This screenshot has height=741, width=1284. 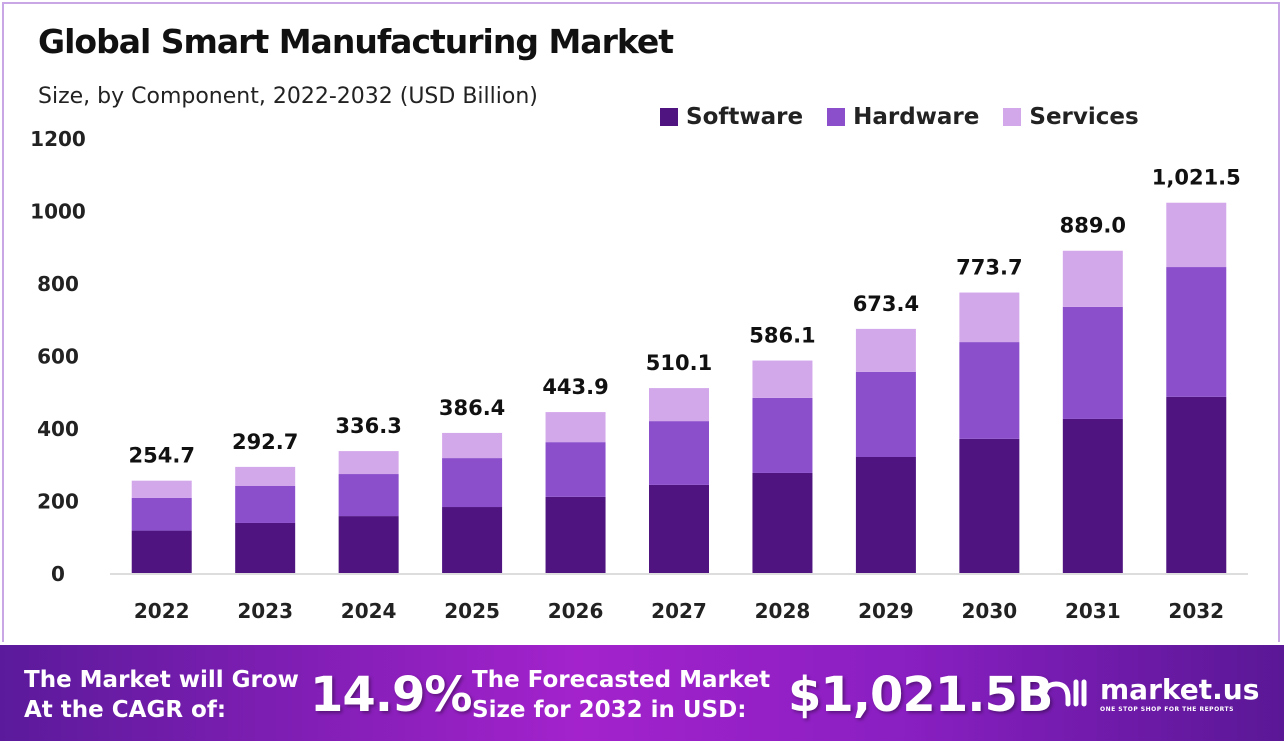 I want to click on forecast-label-line2: Size for 2032 in USD:, so click(x=609, y=710).